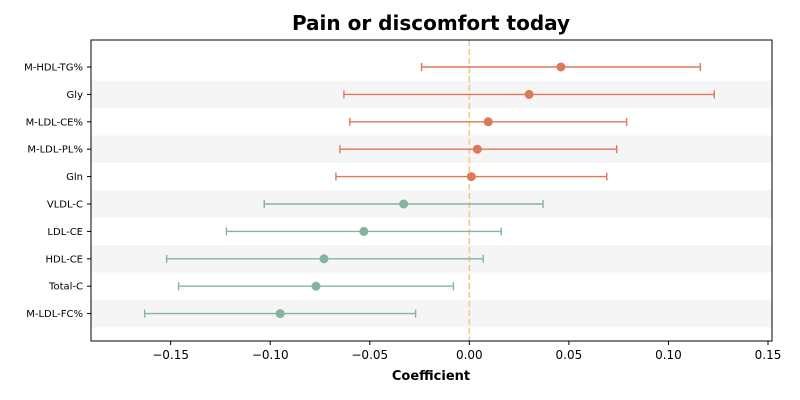  Describe the element at coordinates (431, 376) in the screenshot. I see `x-axis-label: Coefficient` at that location.